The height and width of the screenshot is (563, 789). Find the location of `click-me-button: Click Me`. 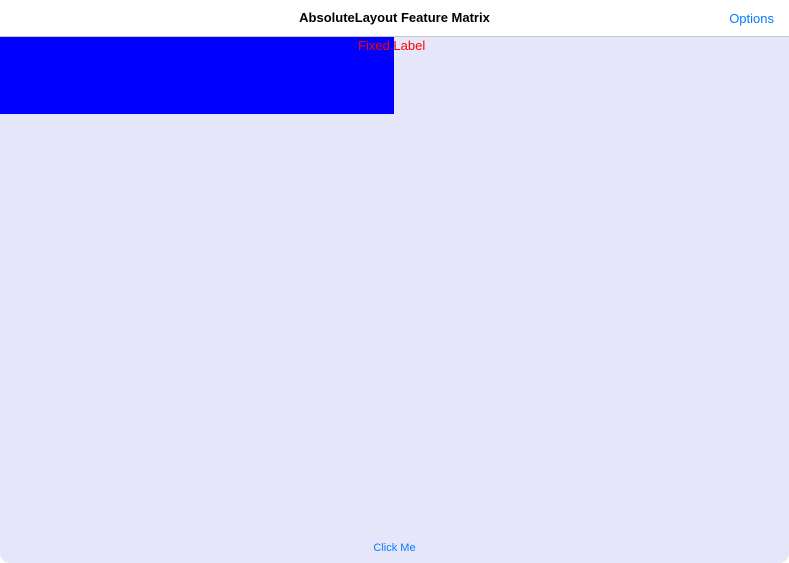

click-me-button: Click Me is located at coordinates (394, 548).